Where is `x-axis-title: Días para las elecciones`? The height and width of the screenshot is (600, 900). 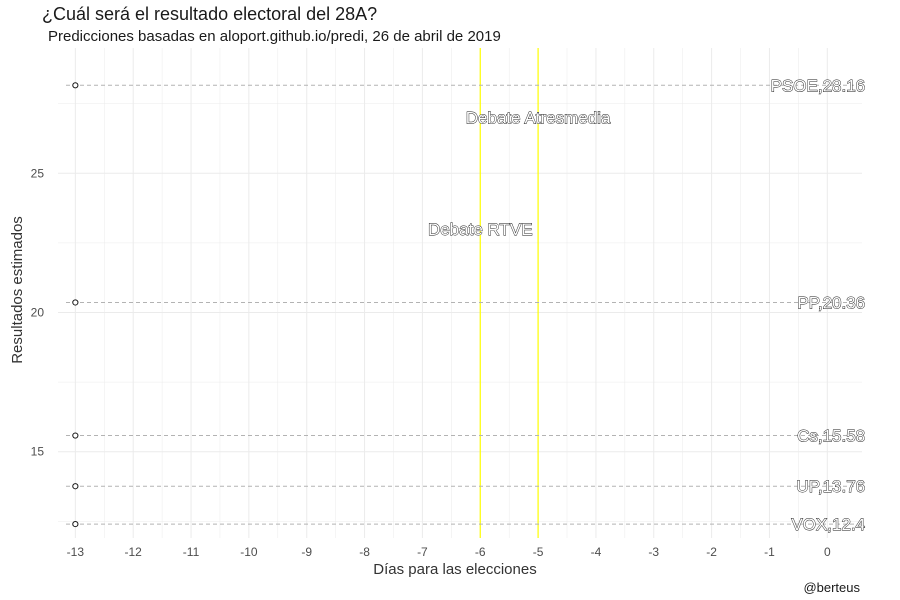 x-axis-title: Días para las elecciones is located at coordinates (454, 569).